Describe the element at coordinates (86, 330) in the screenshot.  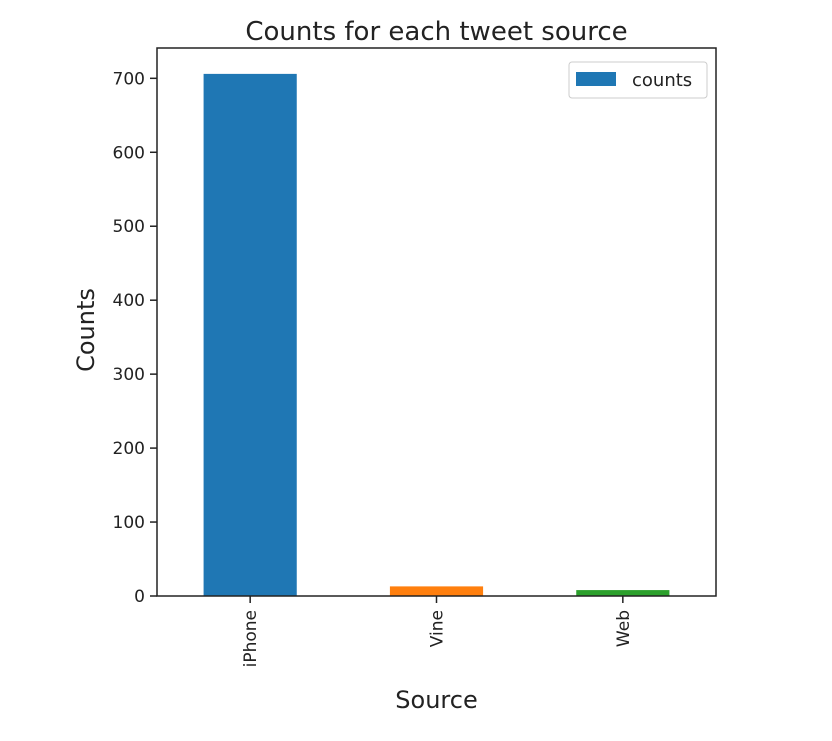
I see `y-axis-label: Counts` at that location.